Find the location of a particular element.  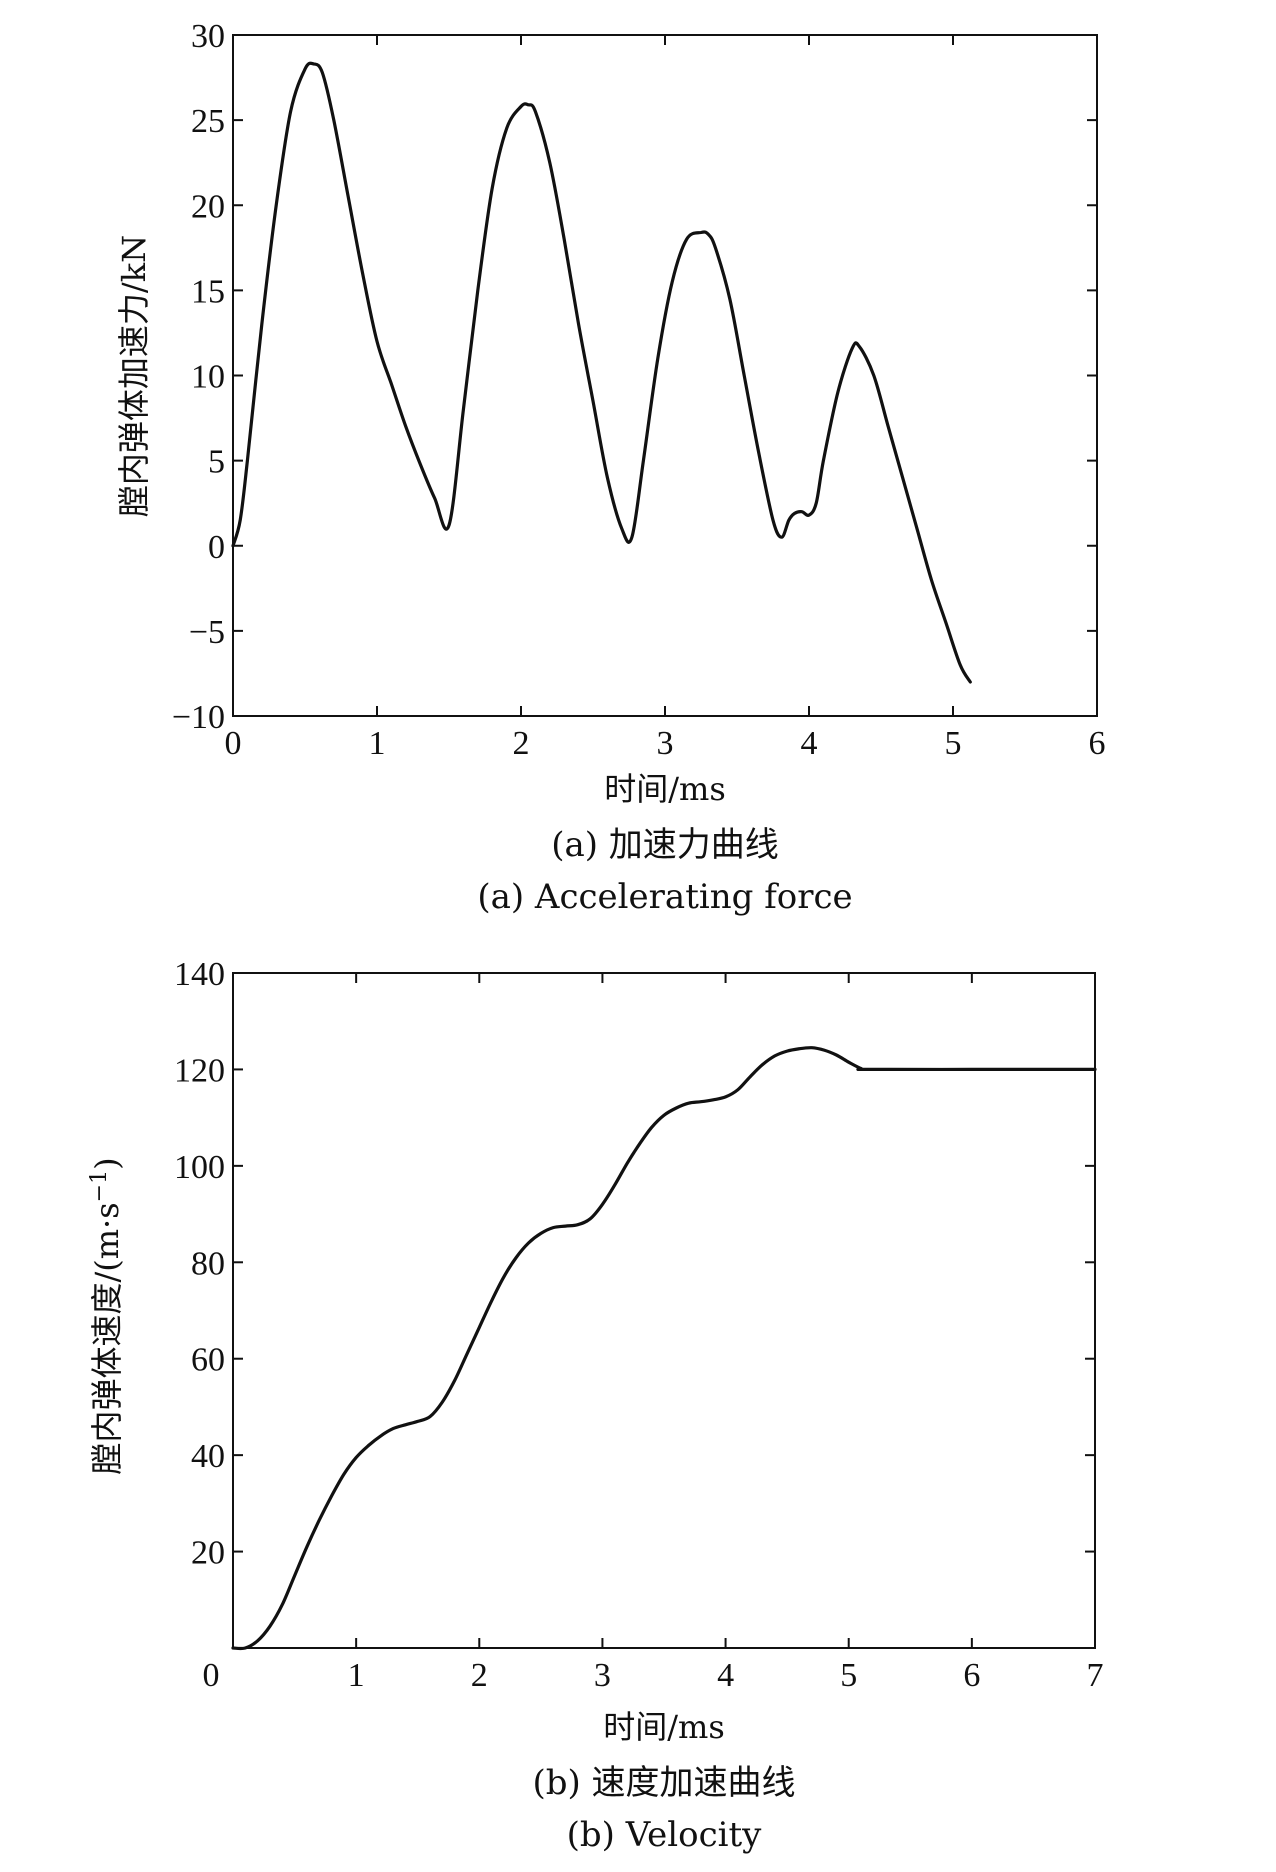

y-tick-label: 140 is located at coordinates (199, 974).